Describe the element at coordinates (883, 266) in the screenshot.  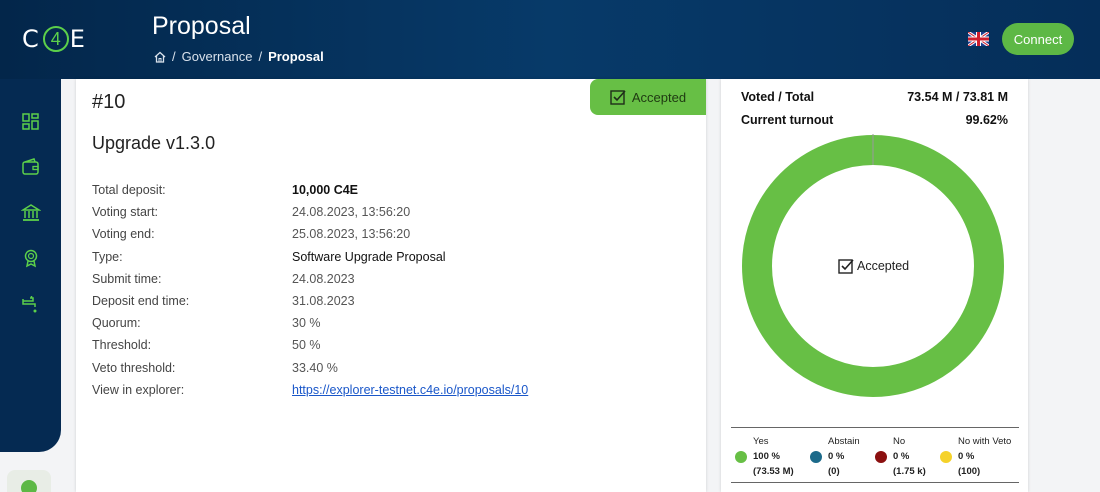
I see `donut-center-text: Accepted` at that location.